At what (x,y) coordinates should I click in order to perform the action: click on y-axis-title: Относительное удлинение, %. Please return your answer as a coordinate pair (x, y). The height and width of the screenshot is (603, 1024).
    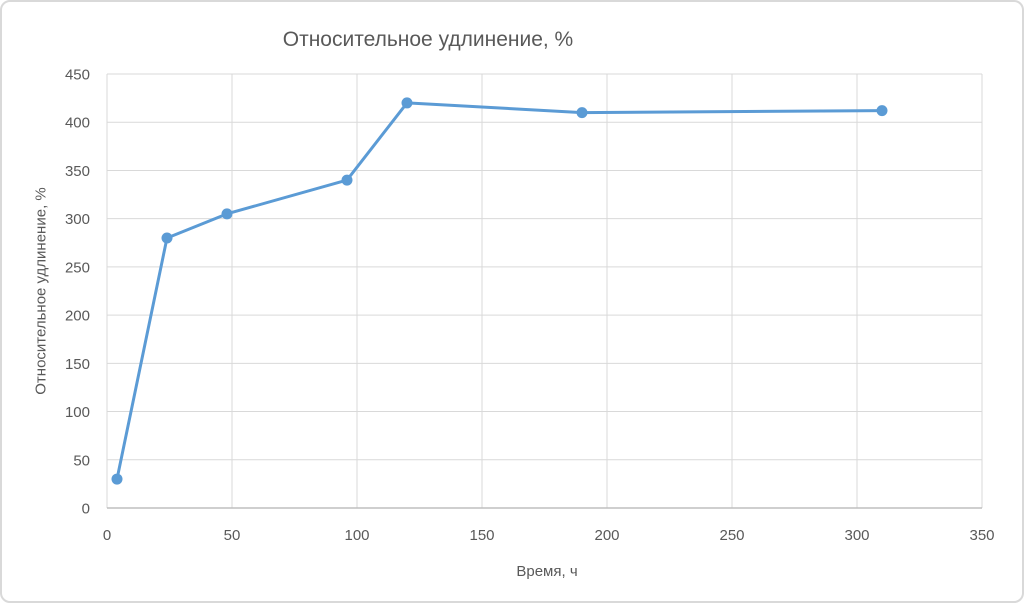
    Looking at the image, I should click on (41, 291).